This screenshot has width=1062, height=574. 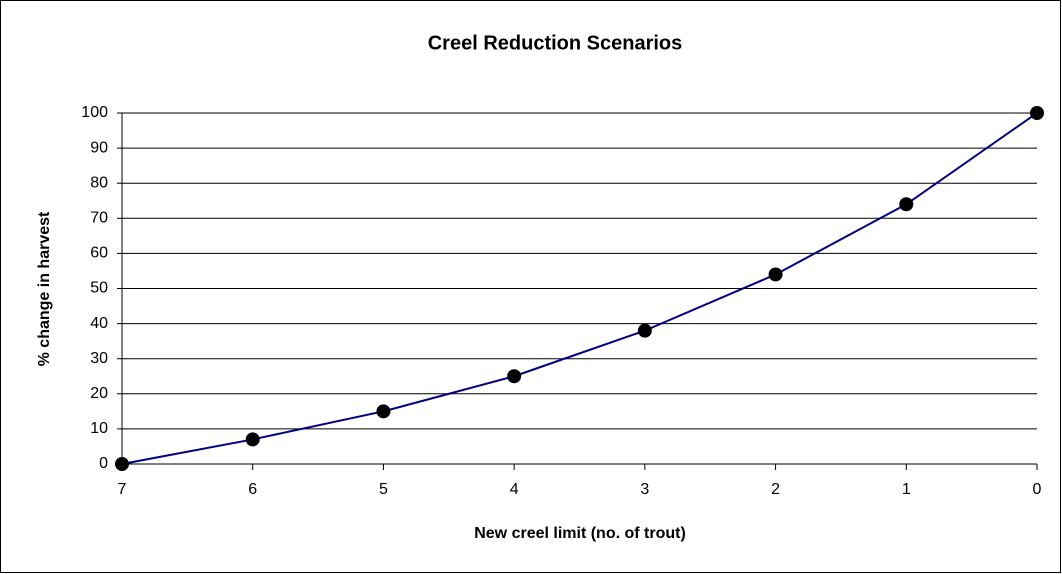 I want to click on x-axis-title: New creel limit (no. of trout), so click(x=580, y=533).